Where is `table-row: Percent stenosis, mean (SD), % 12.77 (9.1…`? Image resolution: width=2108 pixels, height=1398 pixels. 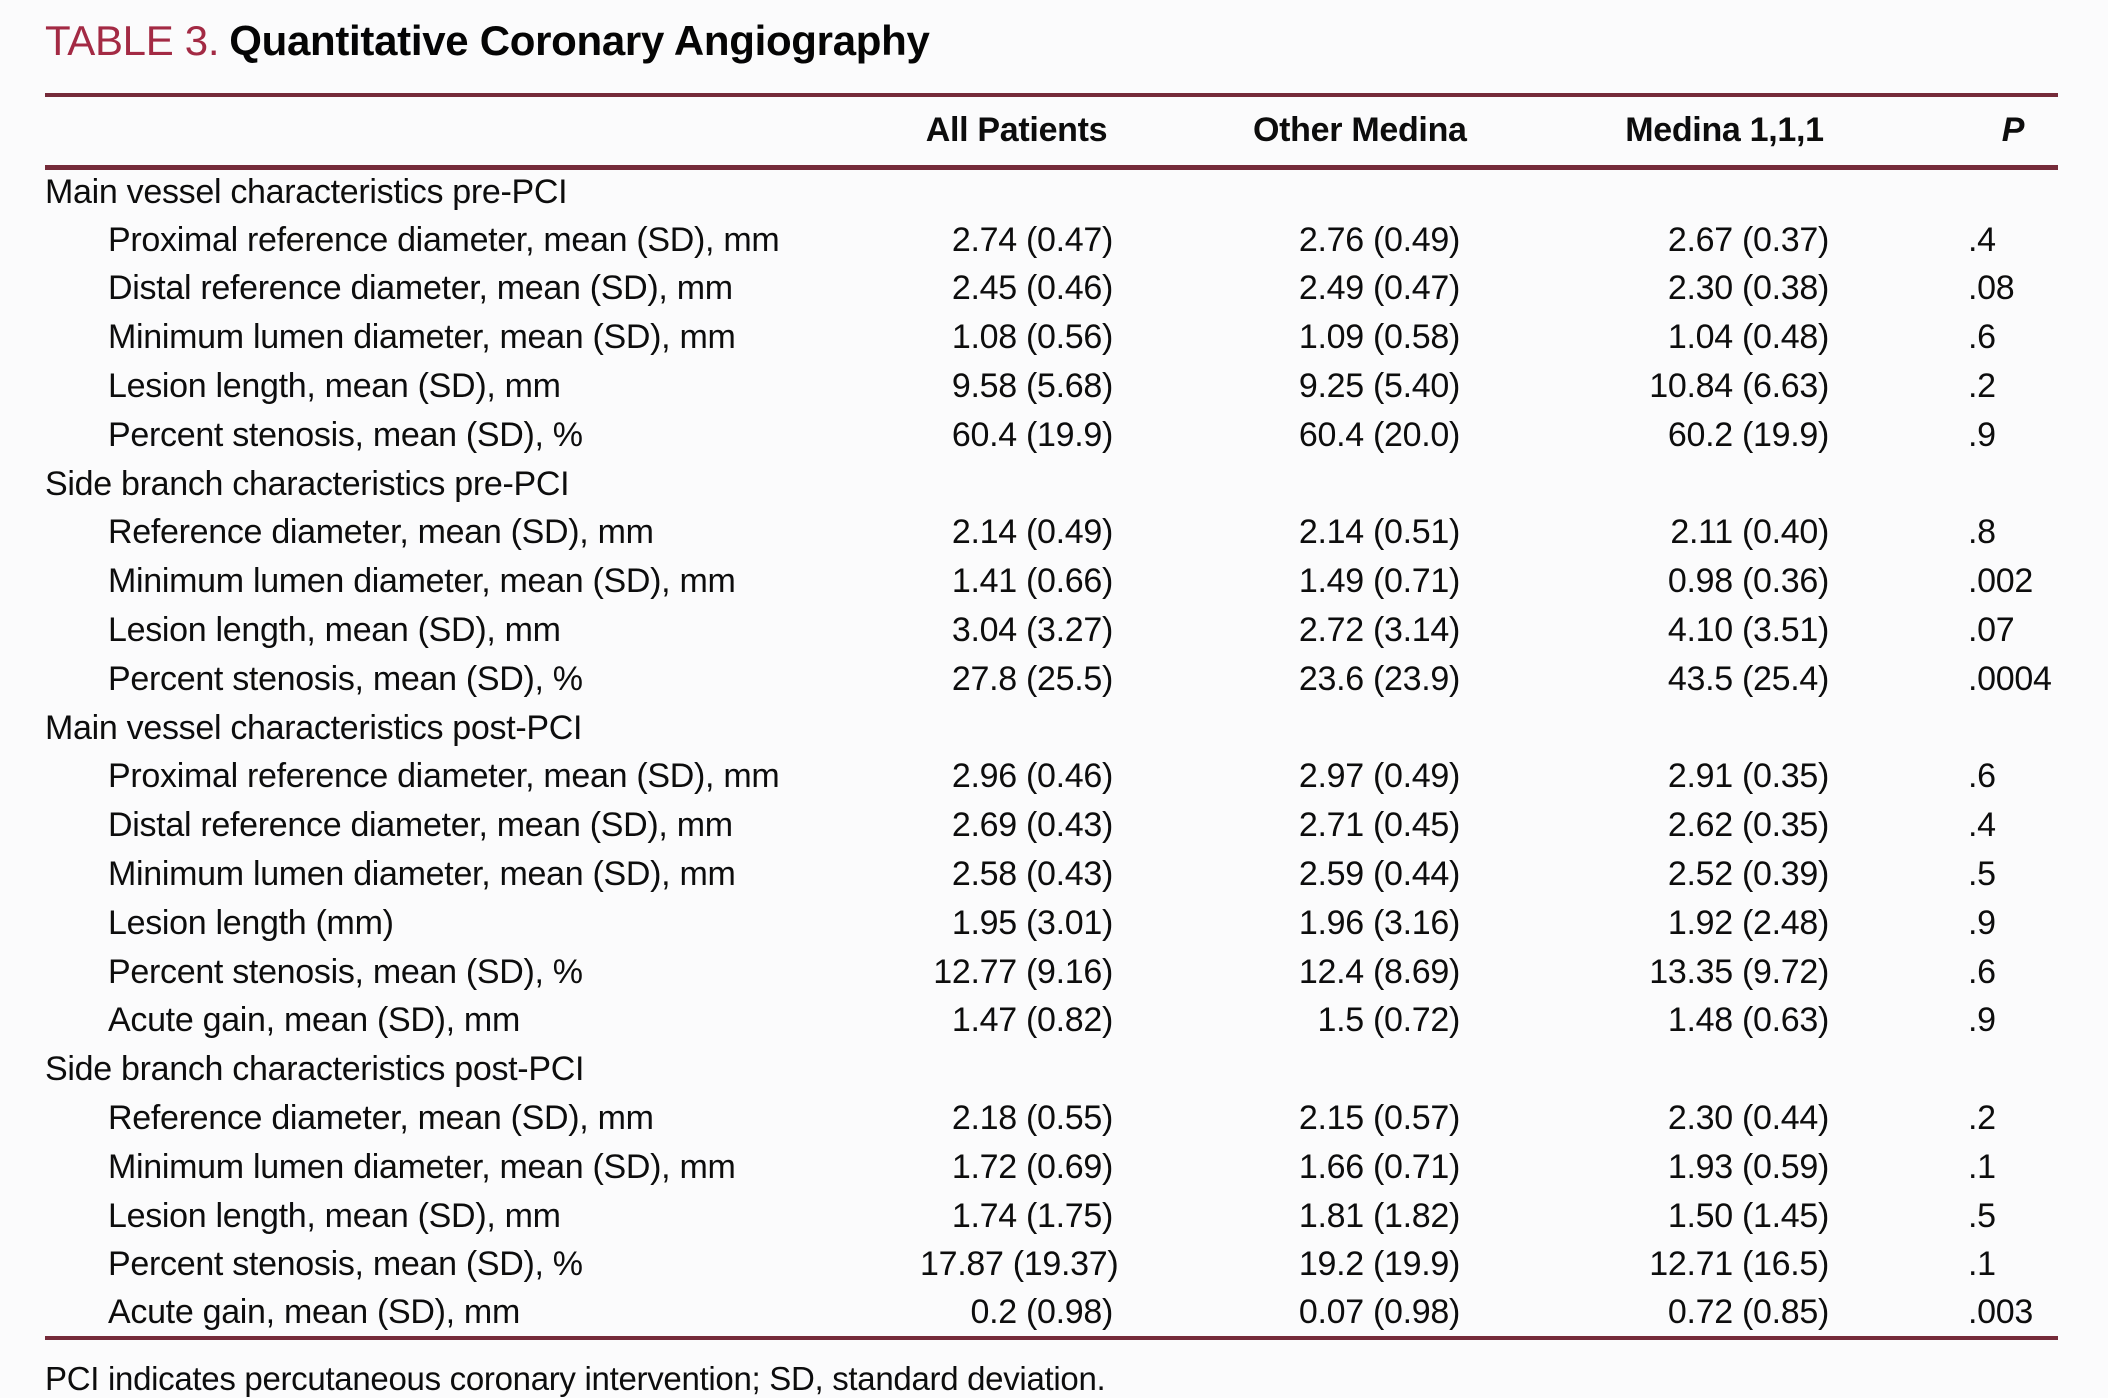
table-row: Percent stenosis, mean (SD), % 12.77 (9.1… is located at coordinates (1051, 972).